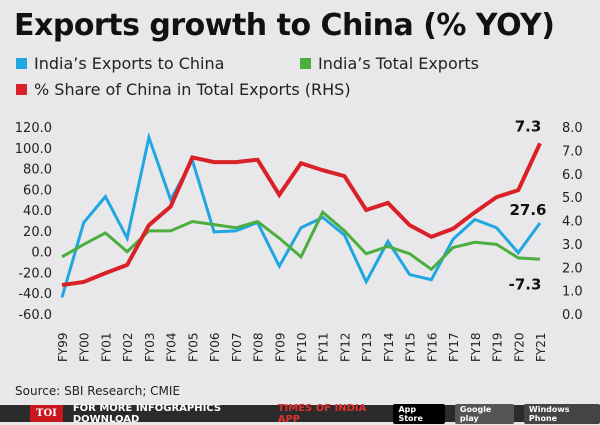 Image resolution: width=600 pixels, height=425 pixels. Describe the element at coordinates (150, 347) in the screenshot. I see `x-tick-label: FY03` at that location.